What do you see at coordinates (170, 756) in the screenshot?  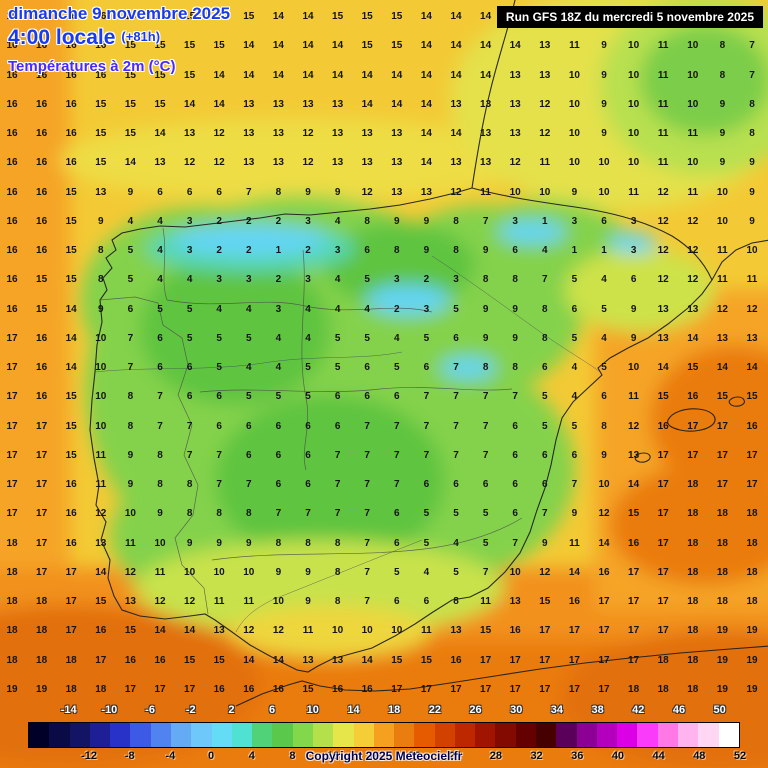 I see `colorbar-tick-label: -4` at bounding box center [170, 756].